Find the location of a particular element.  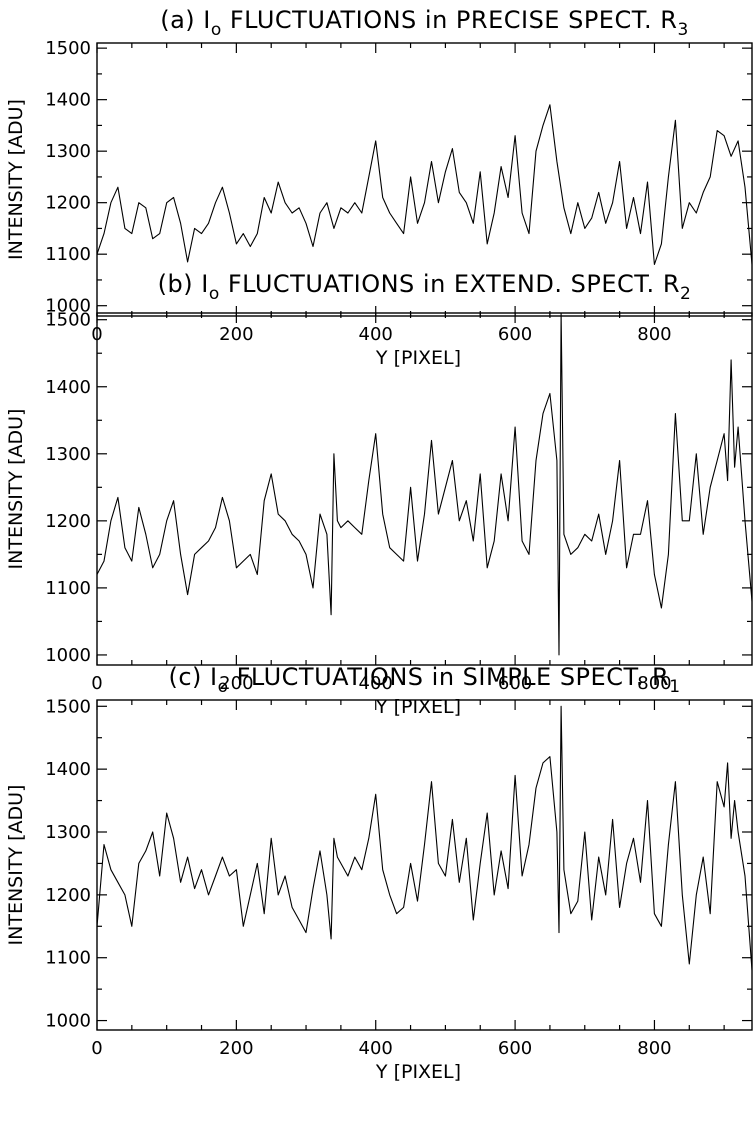

chart-title: (c) Io FLUCTUATIONS in SIMPLE SPECT. R1 is located at coordinates (424, 680).